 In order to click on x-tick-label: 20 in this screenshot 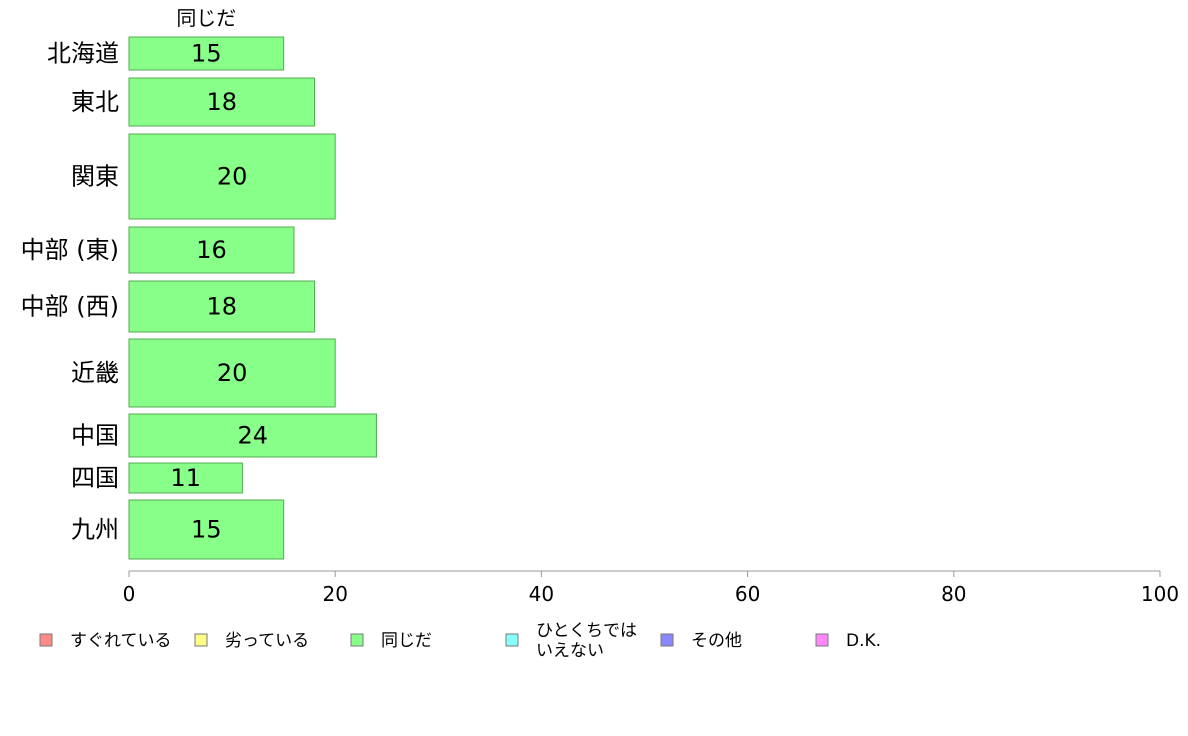, I will do `click(334, 594)`.